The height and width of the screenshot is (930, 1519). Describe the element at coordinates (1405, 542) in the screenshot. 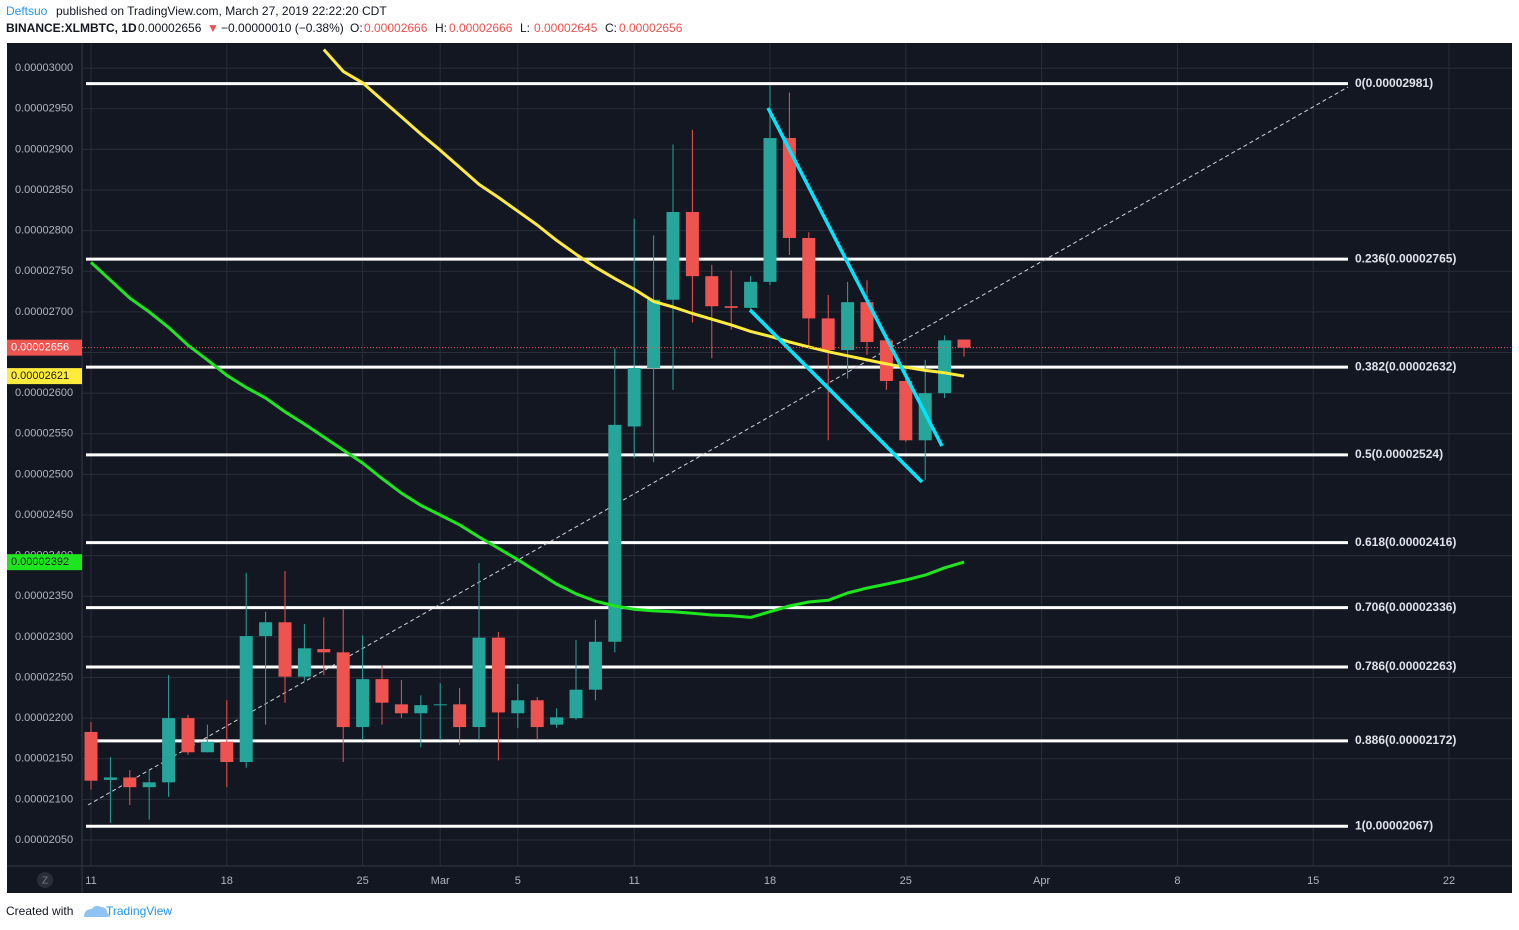

I see `fib-label: 0.618(0.00002416)` at that location.